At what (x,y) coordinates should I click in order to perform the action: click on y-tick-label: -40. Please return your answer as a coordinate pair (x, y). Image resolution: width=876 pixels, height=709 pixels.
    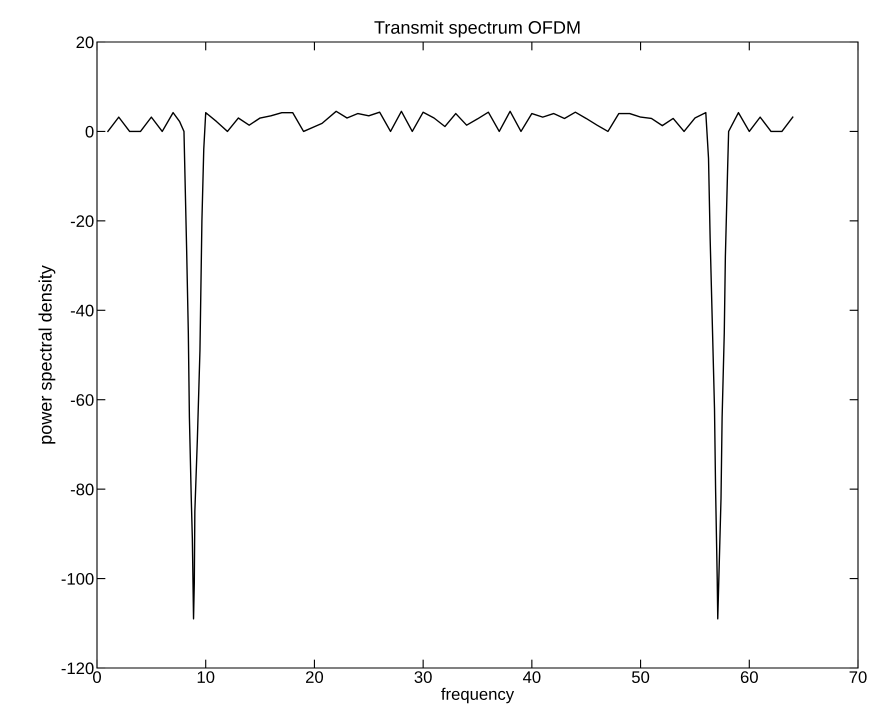
    Looking at the image, I should click on (82, 310).